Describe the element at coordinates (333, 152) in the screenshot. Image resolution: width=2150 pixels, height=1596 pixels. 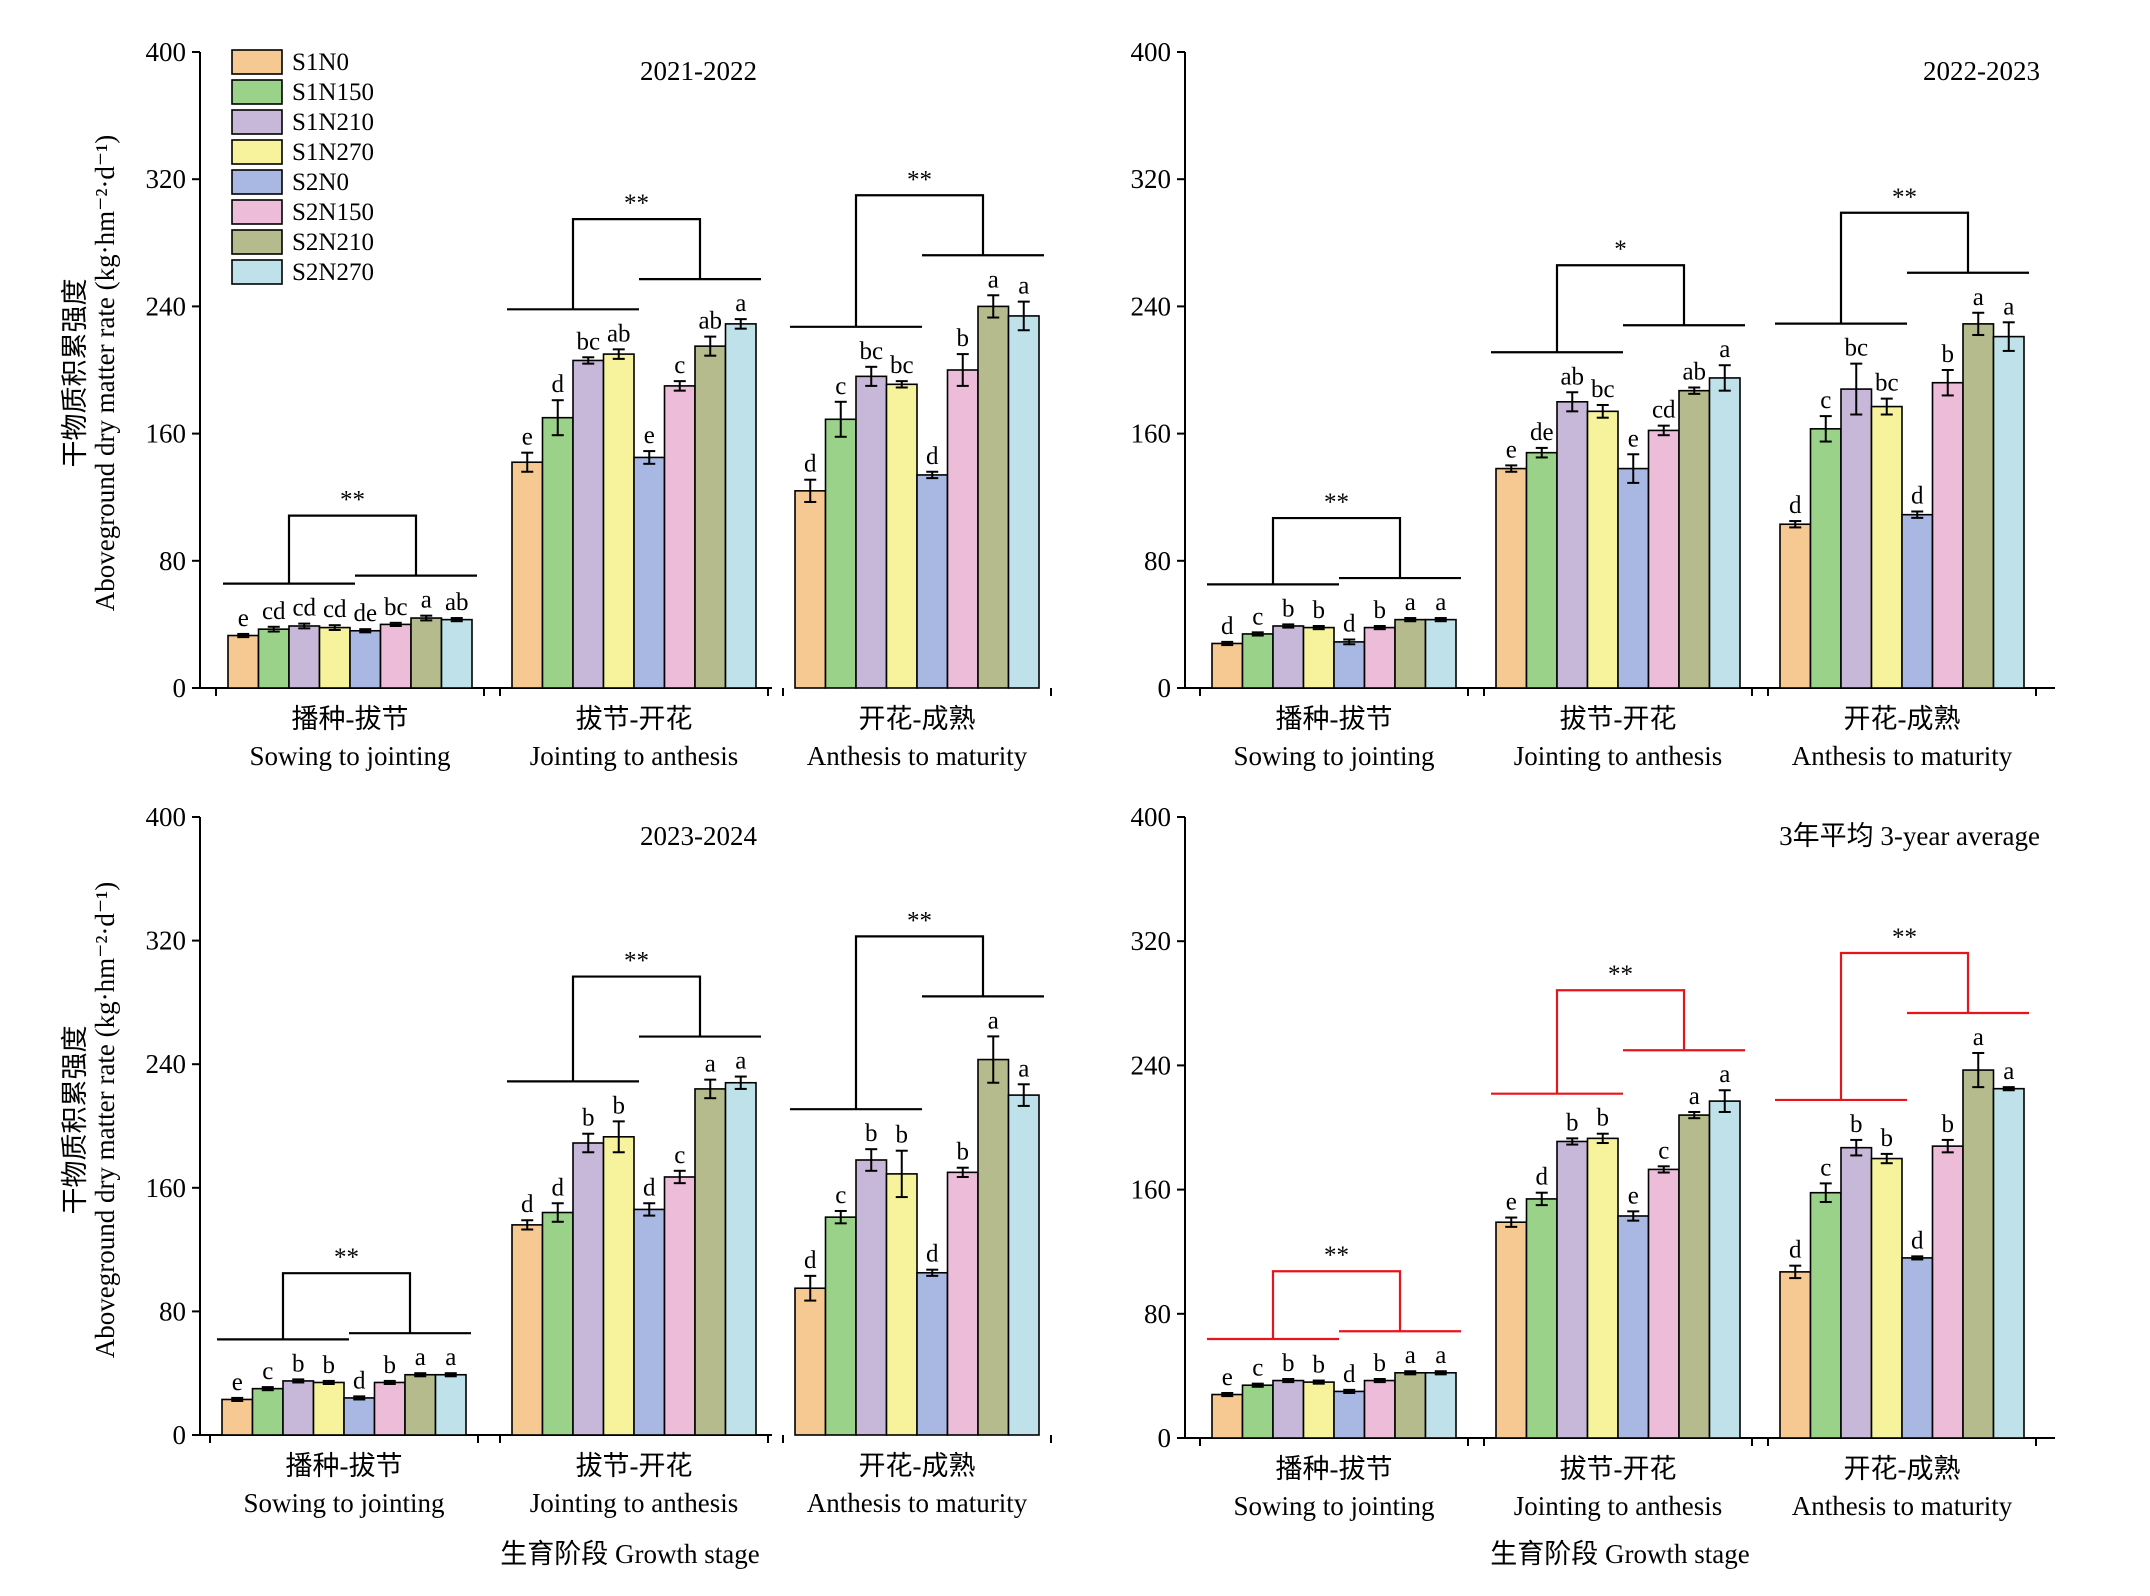
I see `legend-label-s1n270: S1N270` at that location.